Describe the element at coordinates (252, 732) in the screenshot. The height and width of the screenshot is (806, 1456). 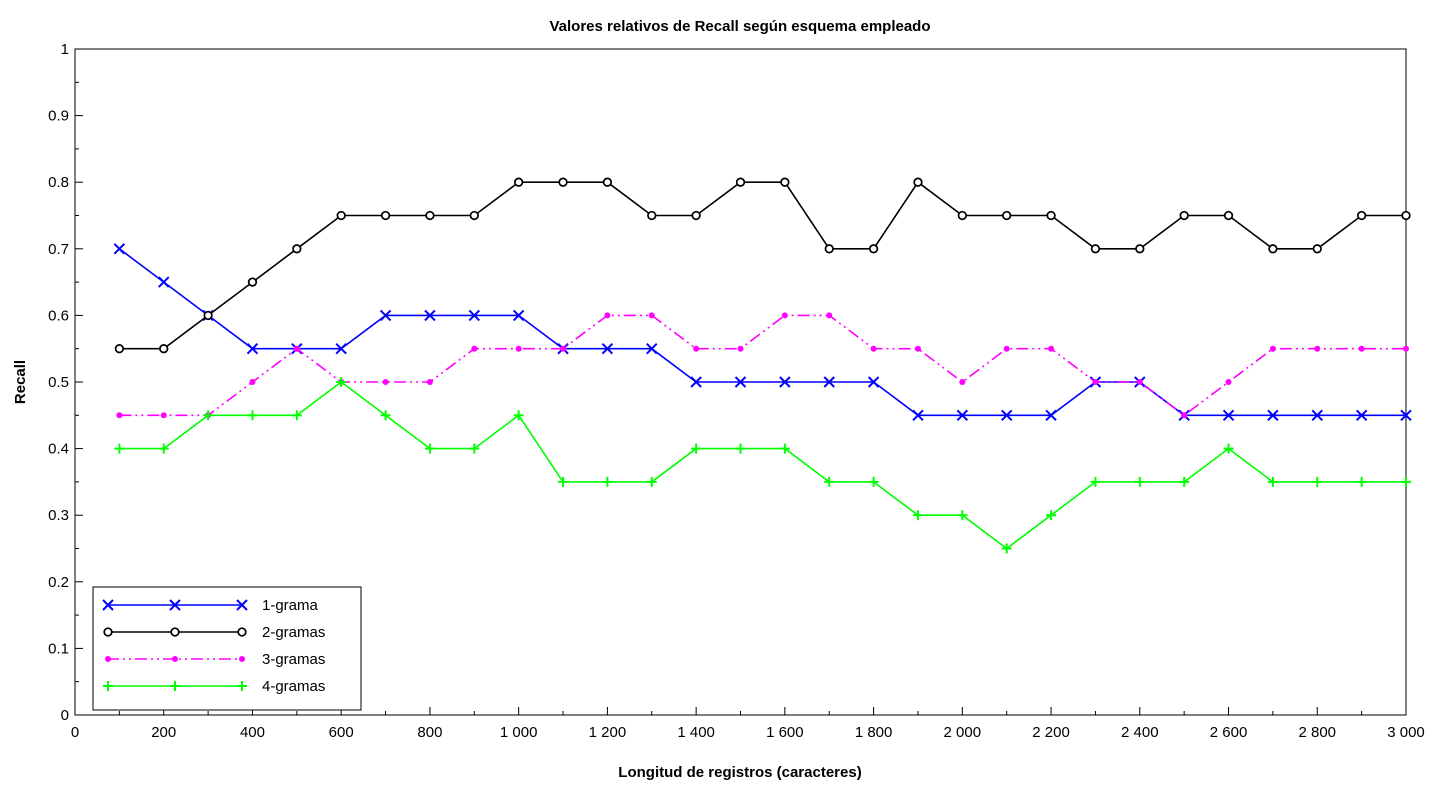
I see `x-tick-label: 400` at that location.